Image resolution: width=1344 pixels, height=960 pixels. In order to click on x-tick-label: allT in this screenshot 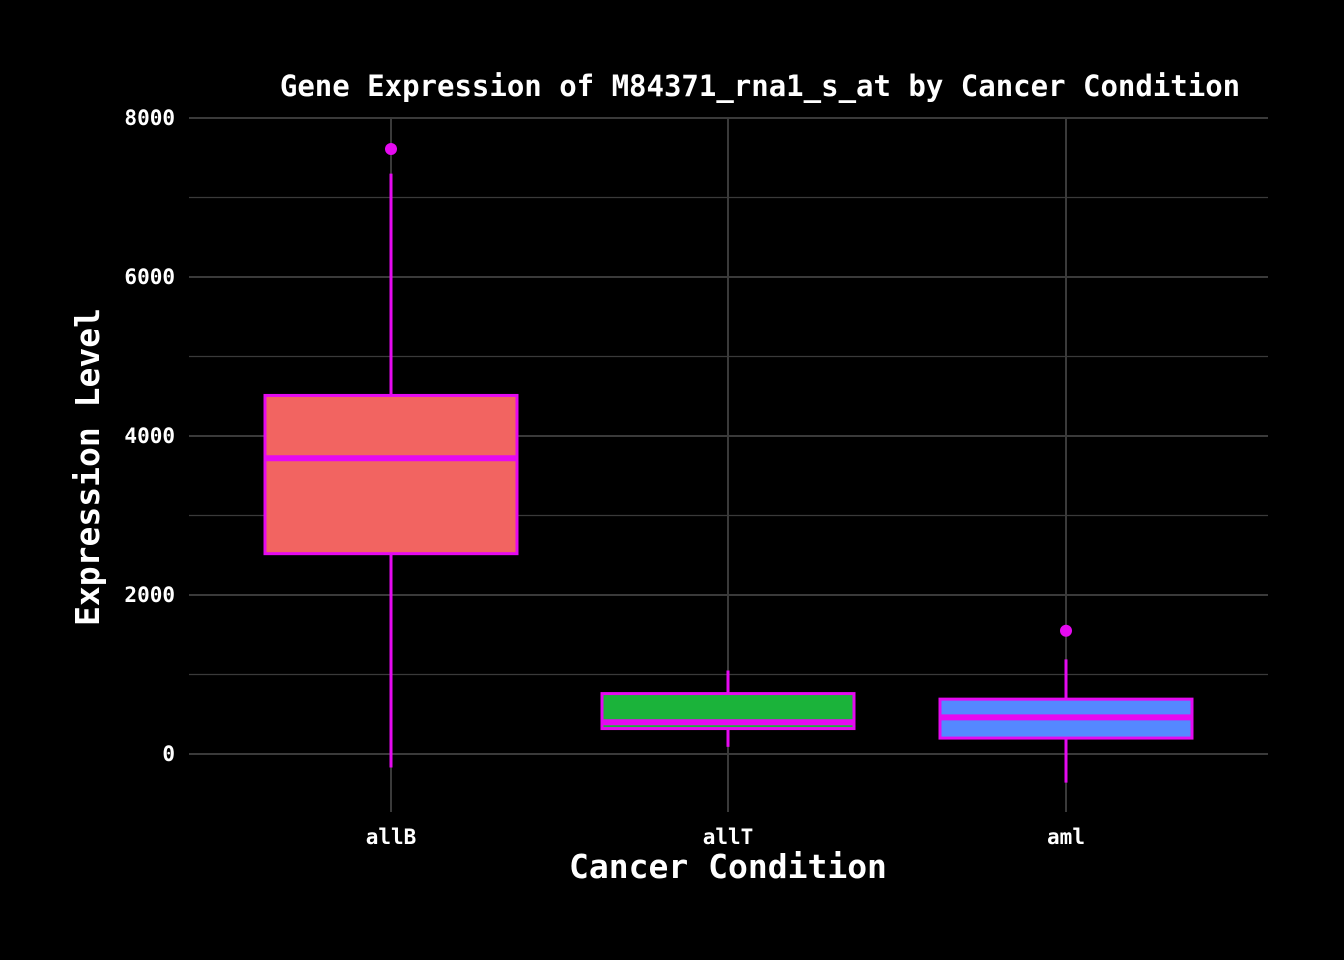, I will do `click(728, 837)`.